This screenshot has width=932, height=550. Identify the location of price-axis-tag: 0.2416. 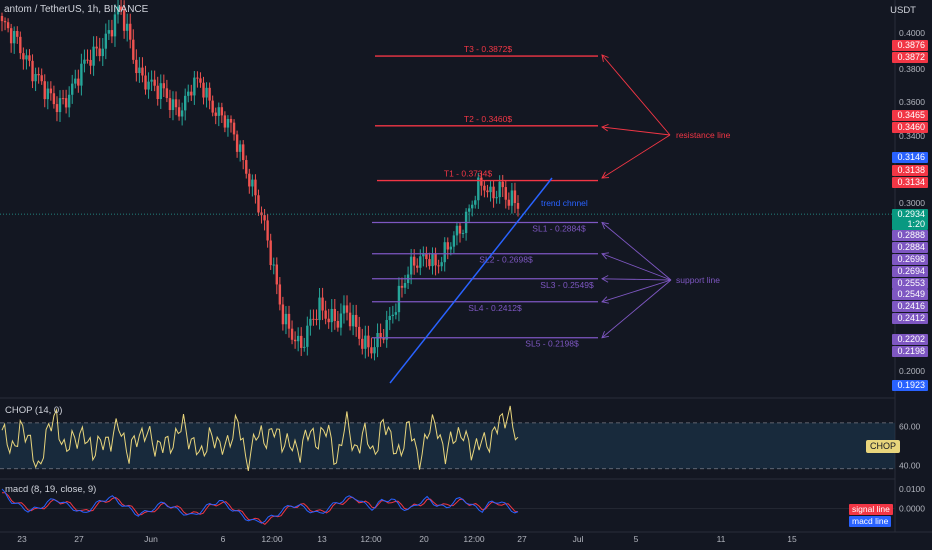
(910, 306).